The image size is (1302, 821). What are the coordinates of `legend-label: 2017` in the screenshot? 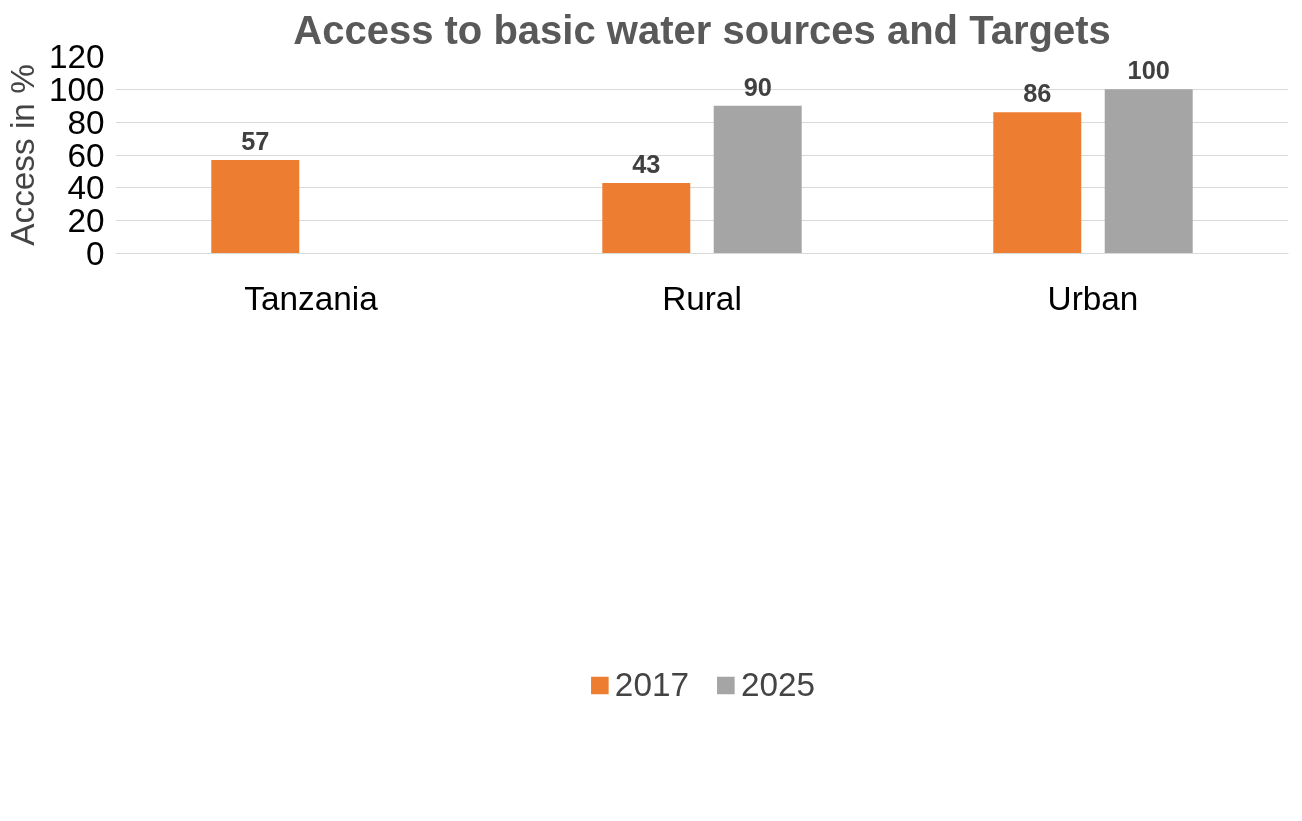 It's located at (651, 684).